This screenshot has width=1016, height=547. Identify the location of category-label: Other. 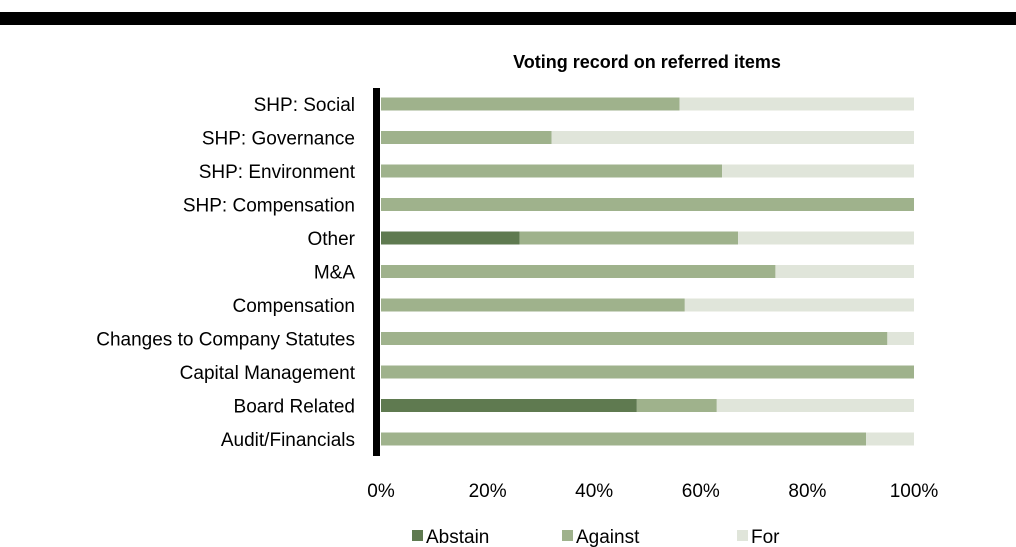
(331, 239).